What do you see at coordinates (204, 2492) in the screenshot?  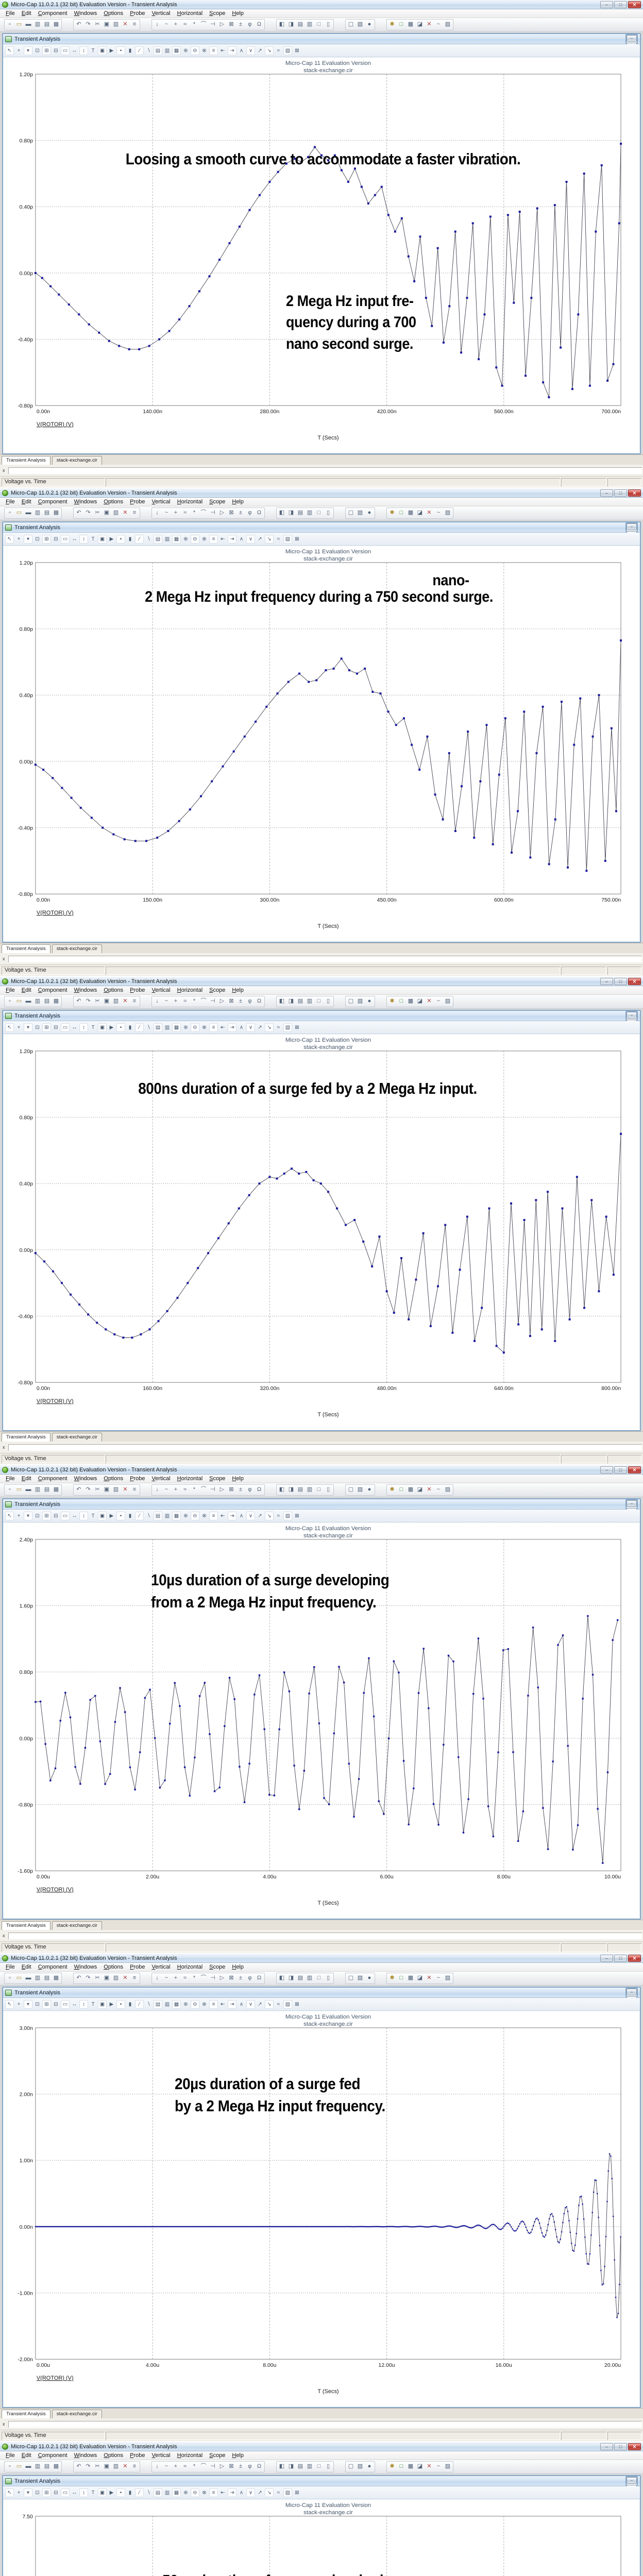 I see `autoscale-icon: ⊗` at bounding box center [204, 2492].